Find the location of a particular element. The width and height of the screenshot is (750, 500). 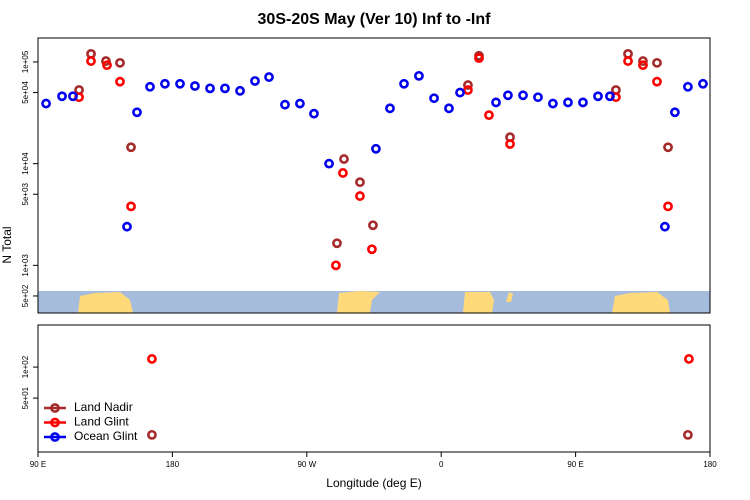

map-strip is located at coordinates (374, 302).